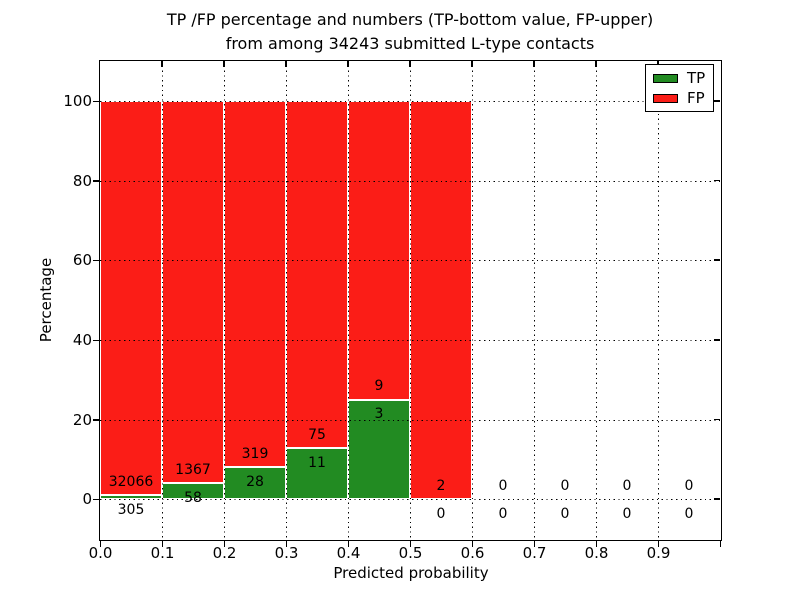  Describe the element at coordinates (317, 462) in the screenshot. I see `tp-count-label-3: 11` at that location.